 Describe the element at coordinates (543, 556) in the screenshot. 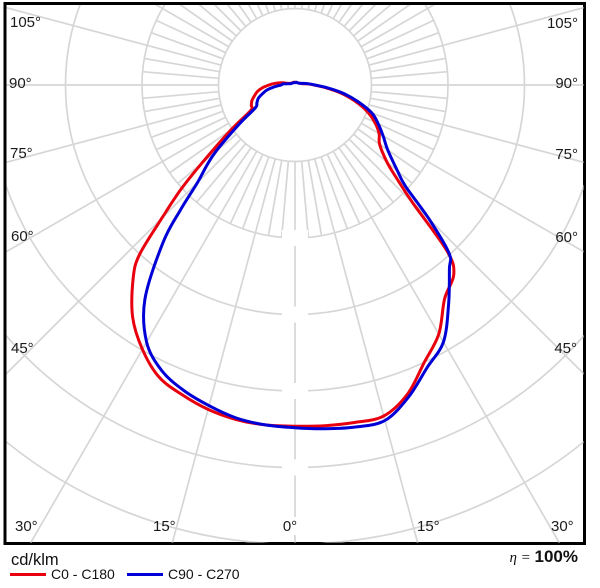

I see `efficiency-value: η = 100%` at that location.